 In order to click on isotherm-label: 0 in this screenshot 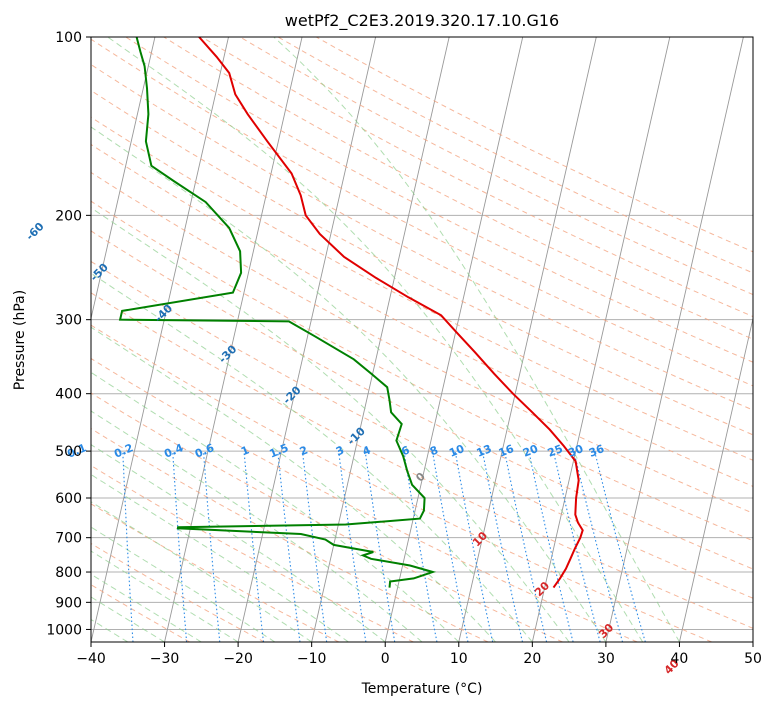, I will do `click(420, 477)`.